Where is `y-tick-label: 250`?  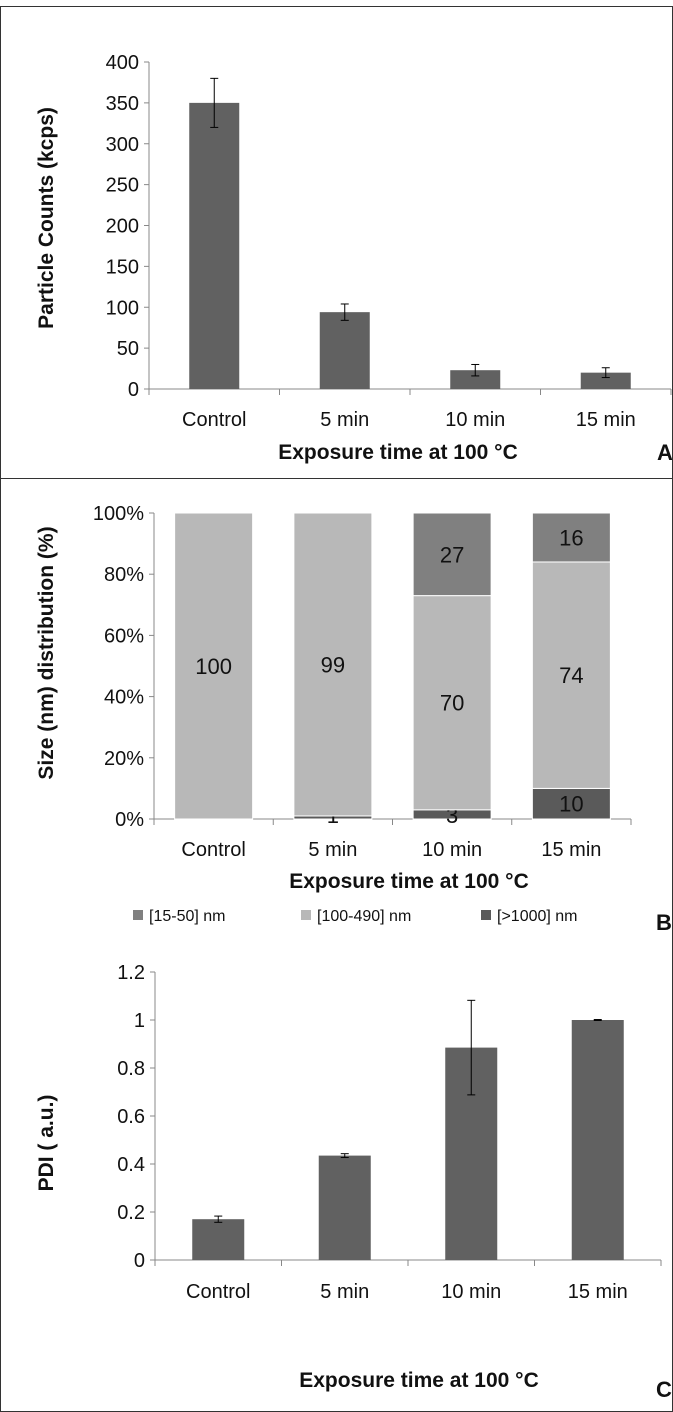 y-tick-label: 250 is located at coordinates (122, 186).